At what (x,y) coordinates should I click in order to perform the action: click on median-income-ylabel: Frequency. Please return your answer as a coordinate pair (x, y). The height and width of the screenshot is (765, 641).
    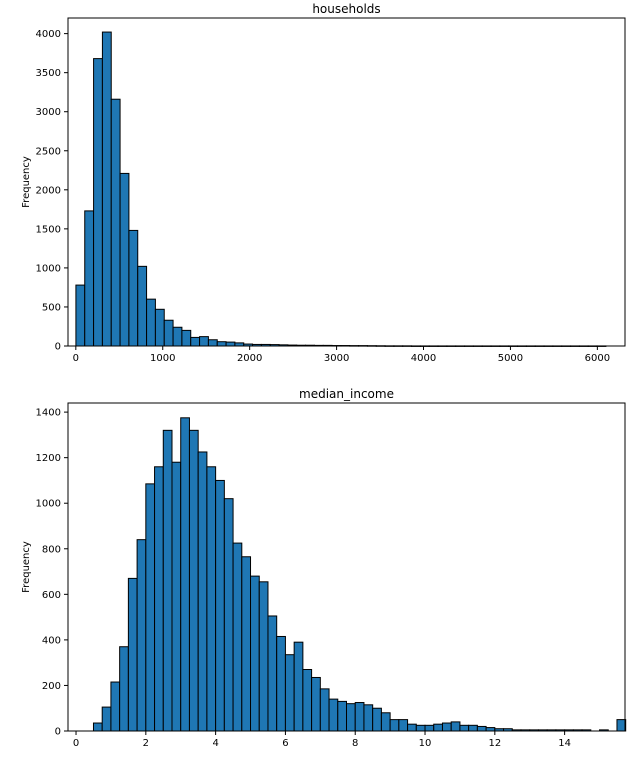
    Looking at the image, I should click on (26, 567).